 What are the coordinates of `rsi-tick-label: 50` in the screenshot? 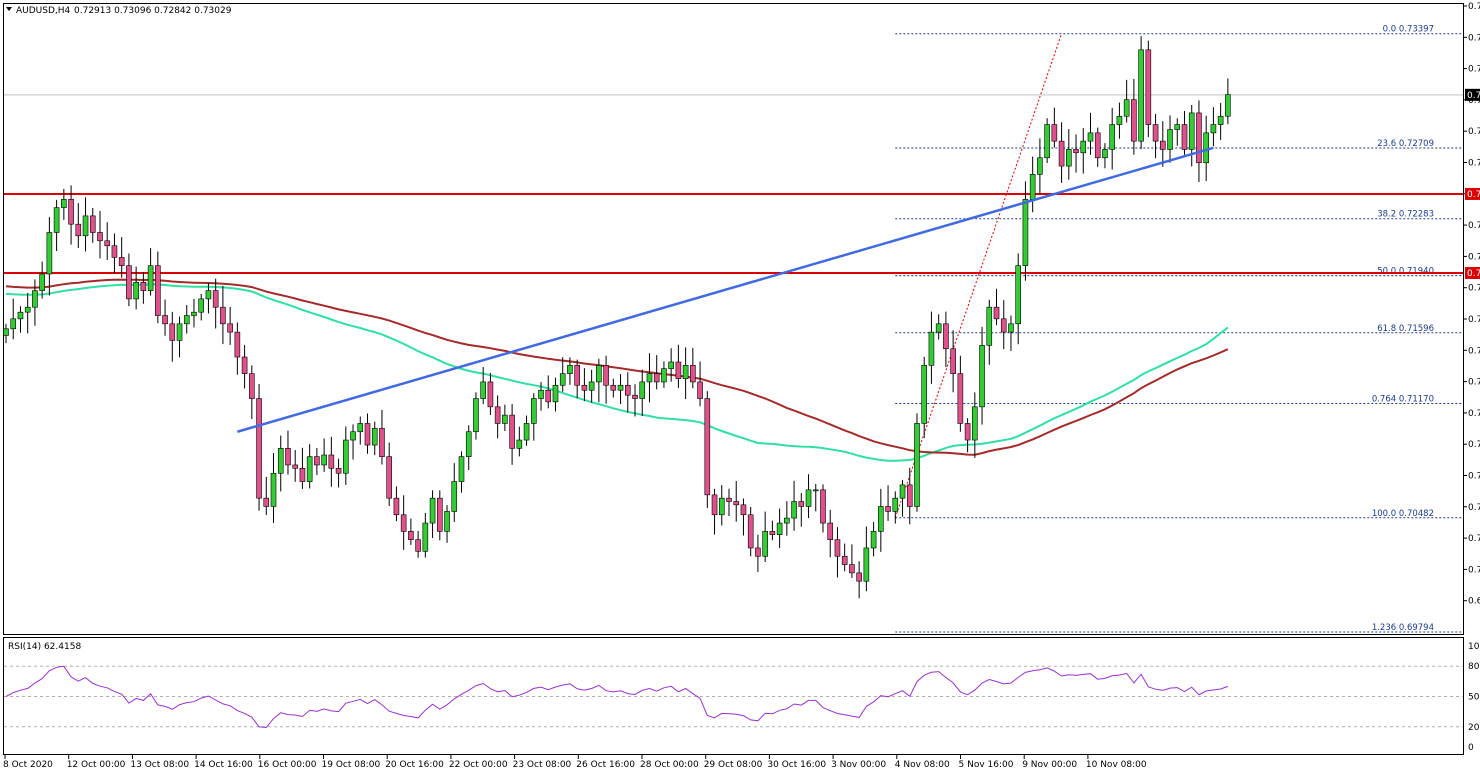 It's located at (1474, 698).